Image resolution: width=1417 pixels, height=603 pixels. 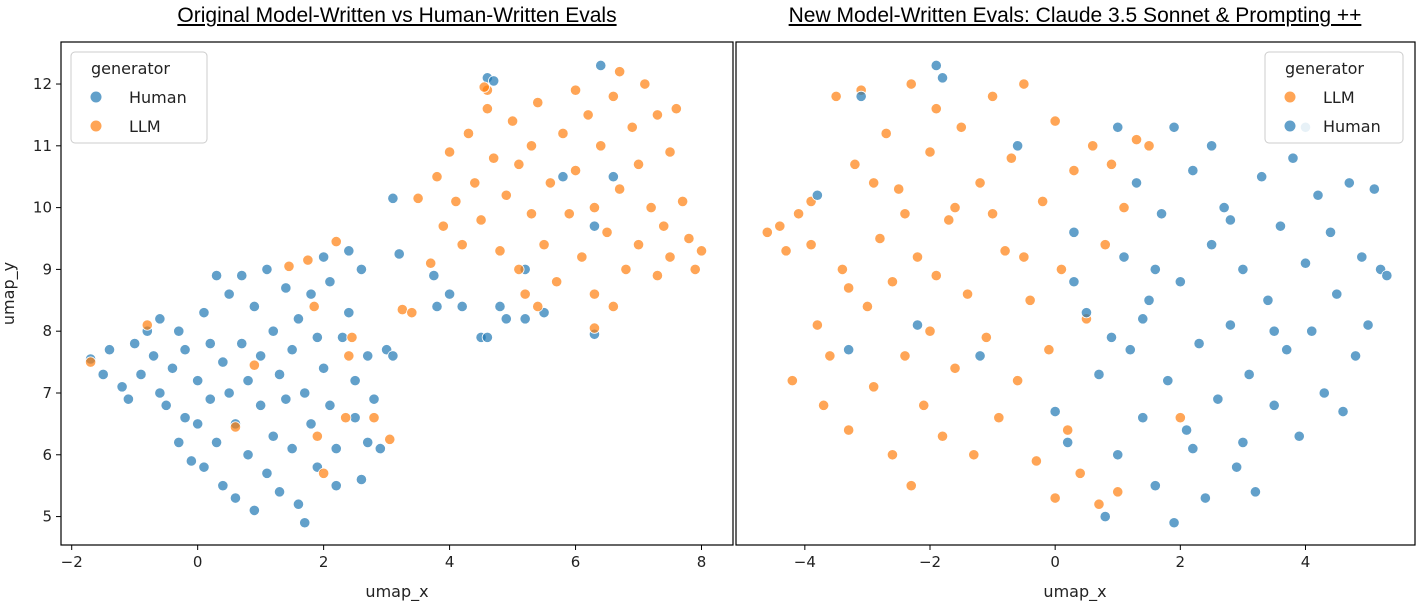 I want to click on legend-marker-human, so click(x=1290, y=126).